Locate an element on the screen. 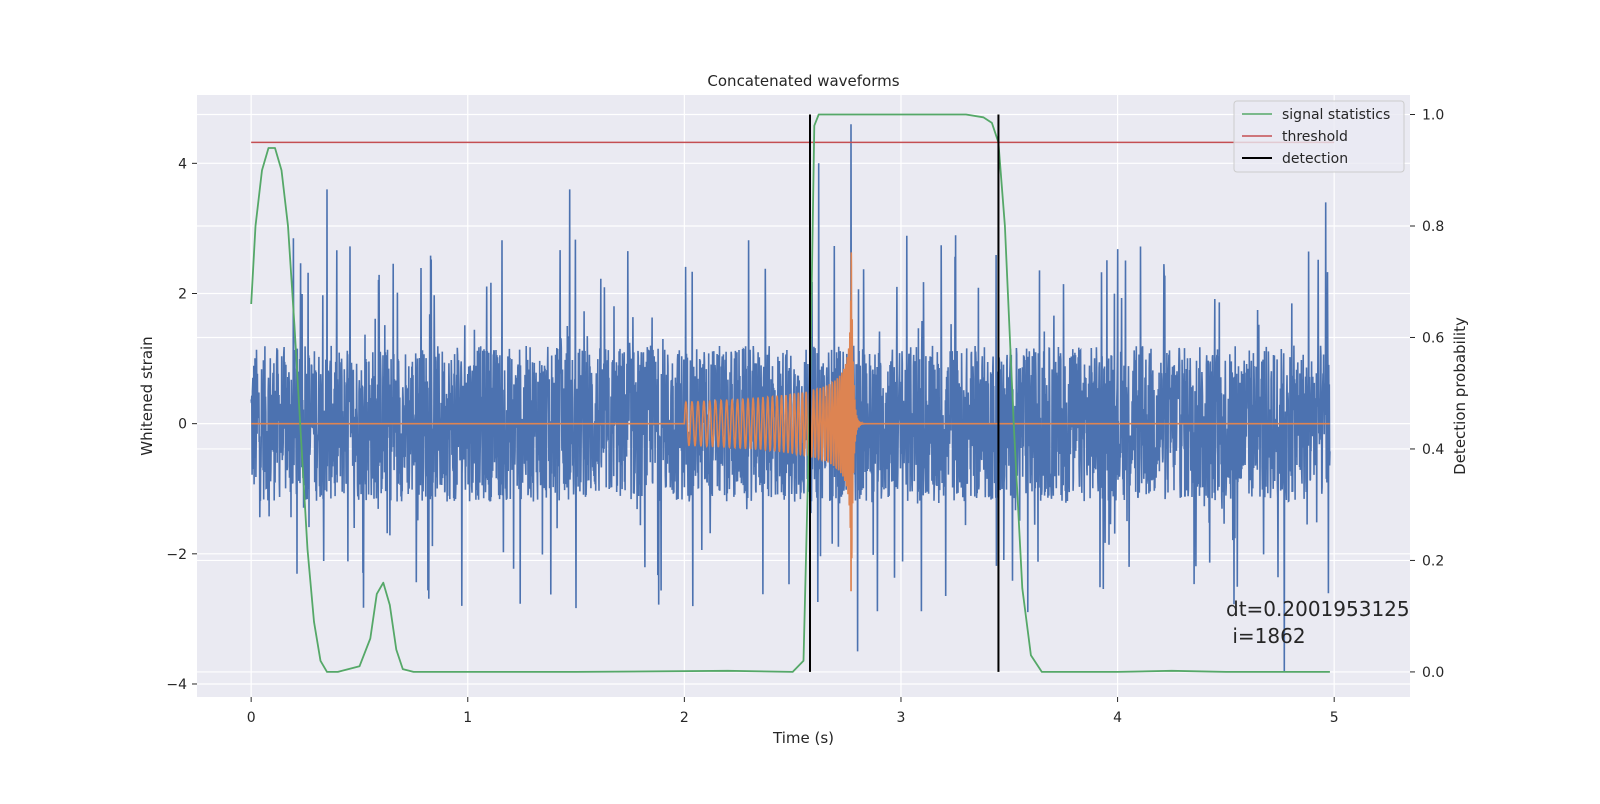 Image resolution: width=1600 pixels, height=804 pixels. annotation-index: i=1862 is located at coordinates (1266, 636).